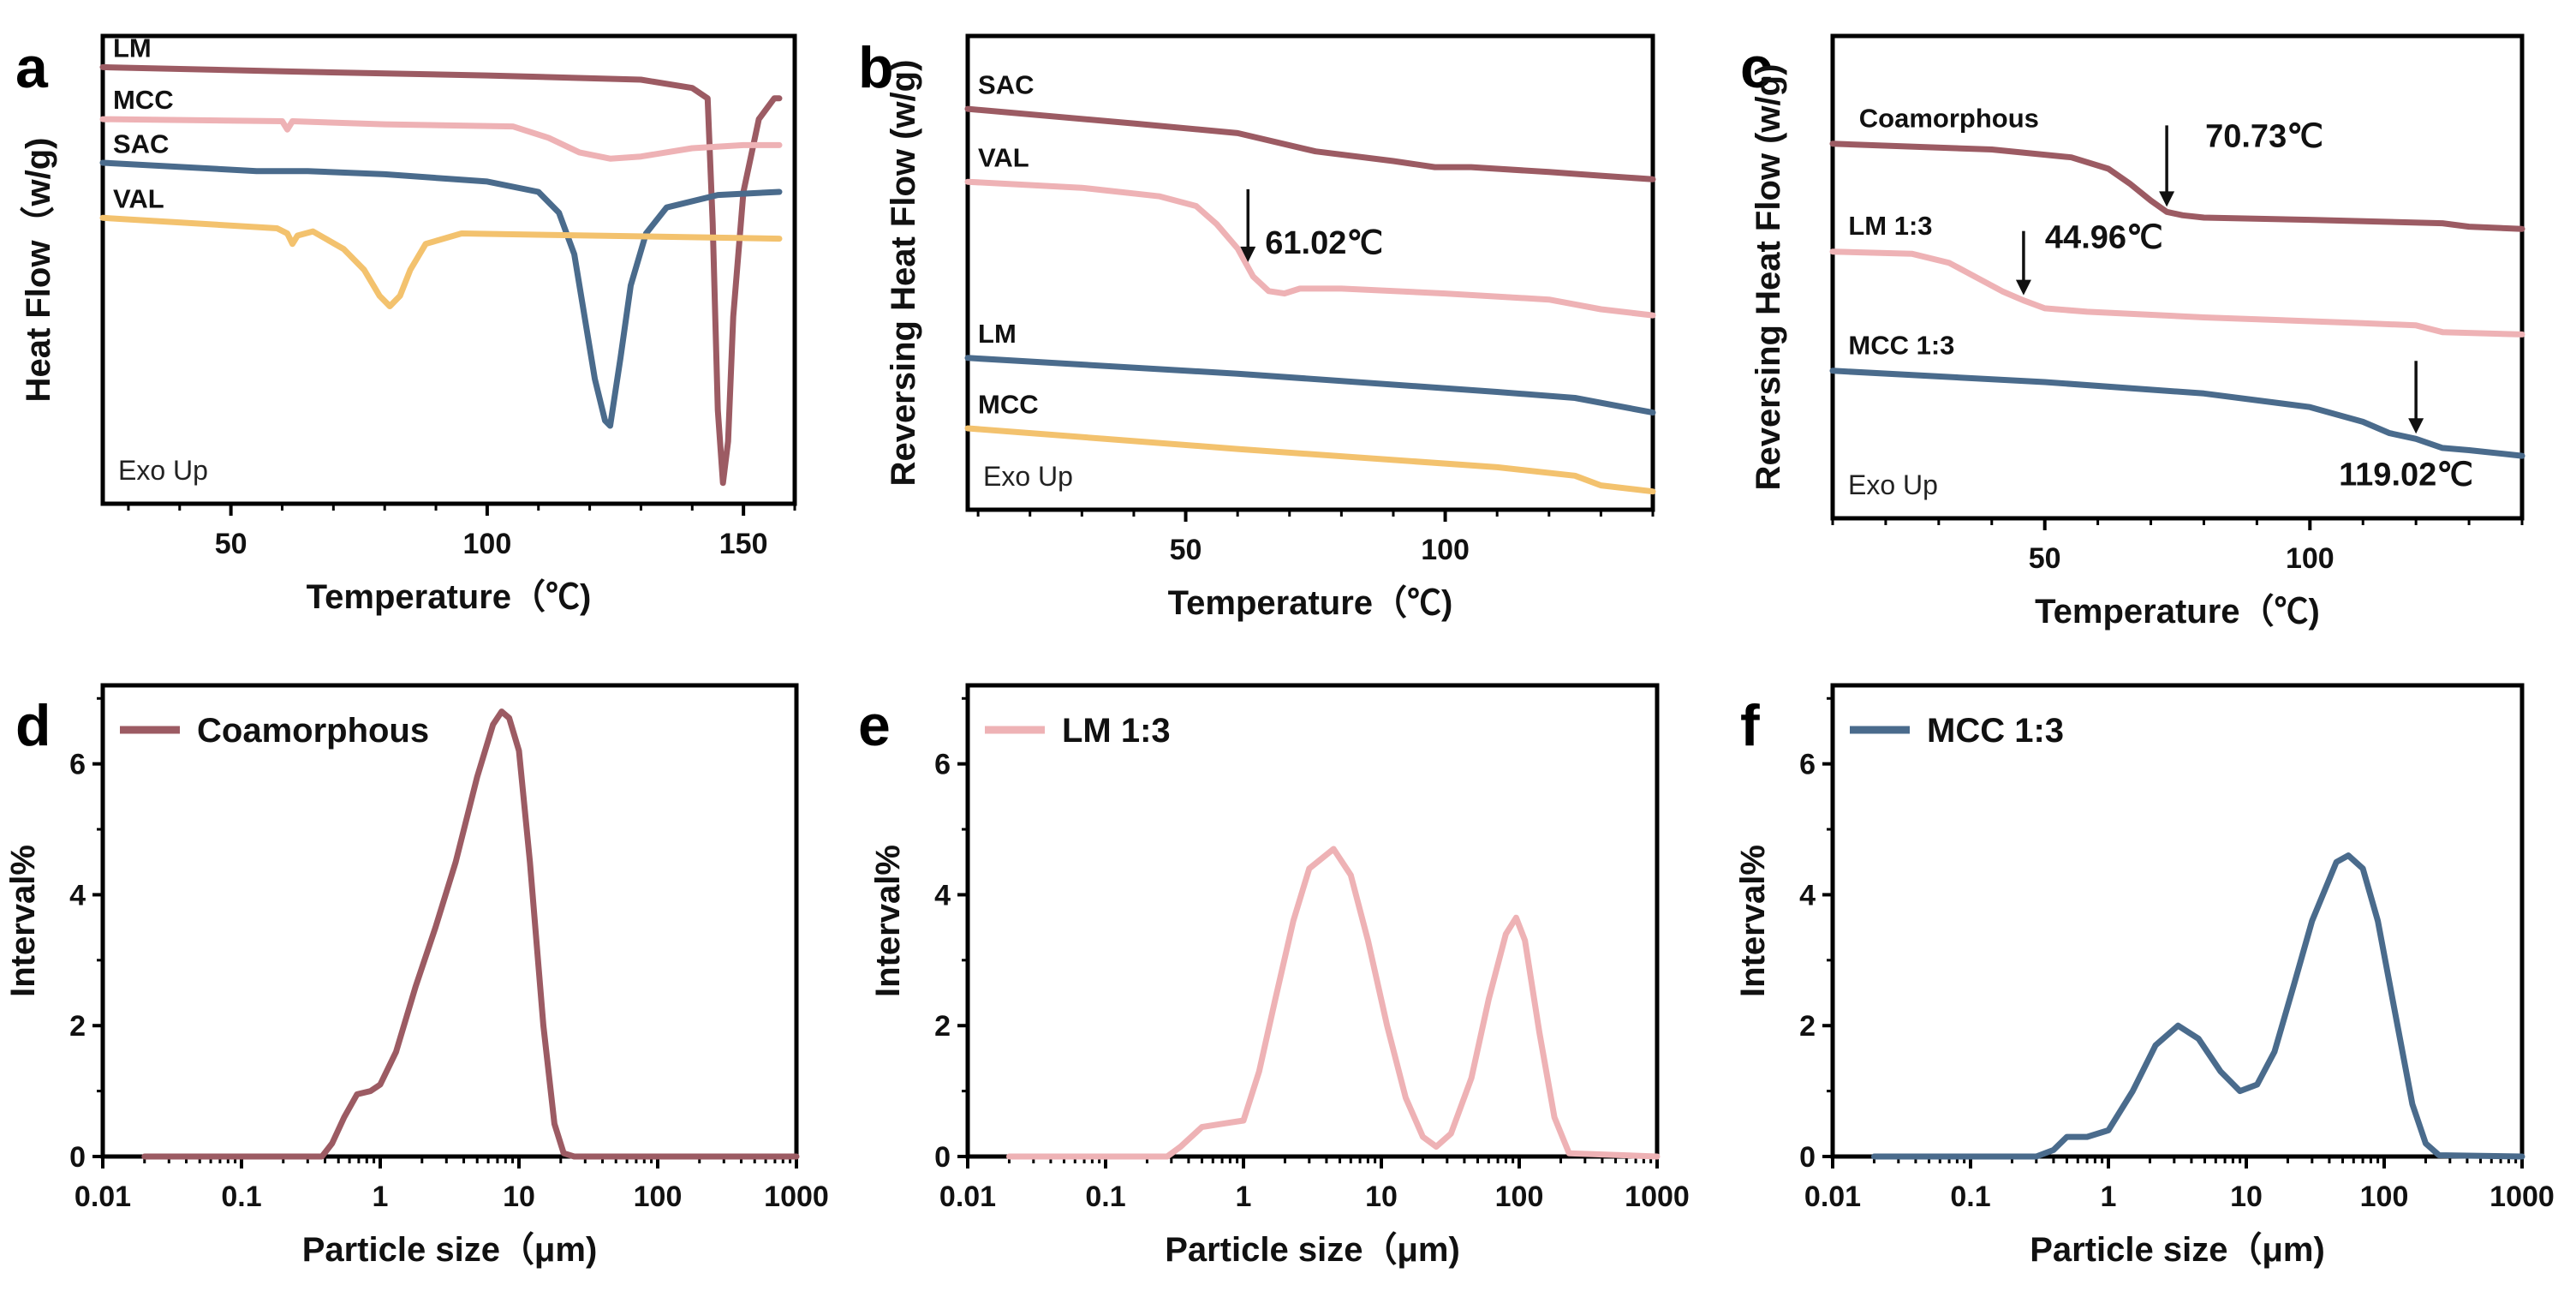 This screenshot has height=1303, width=2576. I want to click on series-line-c-coamorphous, so click(2177, 186).